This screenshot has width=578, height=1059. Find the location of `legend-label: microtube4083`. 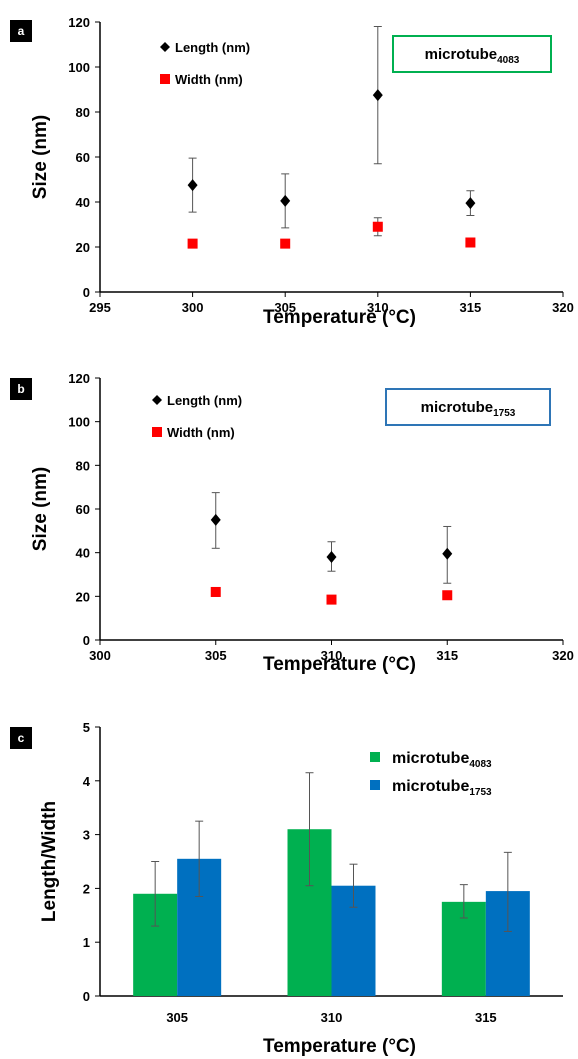

legend-label: microtube4083 is located at coordinates (442, 760).